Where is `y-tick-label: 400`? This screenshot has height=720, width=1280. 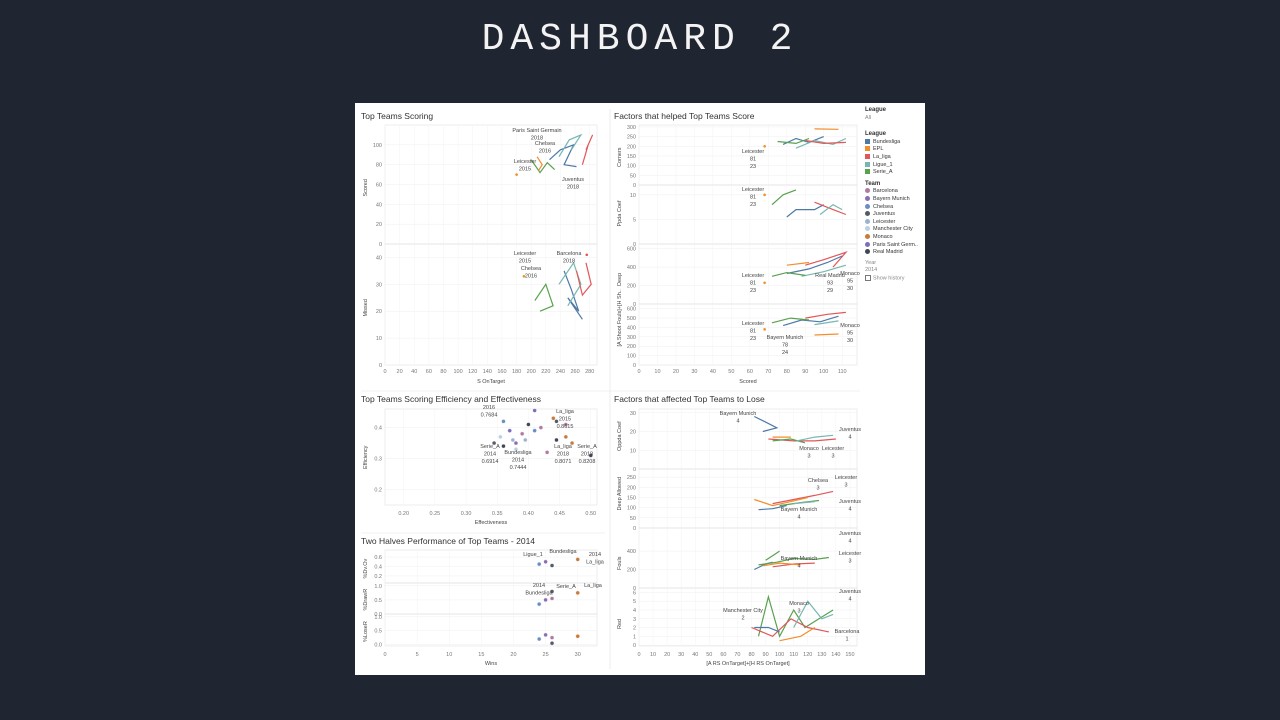 y-tick-label: 400 is located at coordinates (631, 268).